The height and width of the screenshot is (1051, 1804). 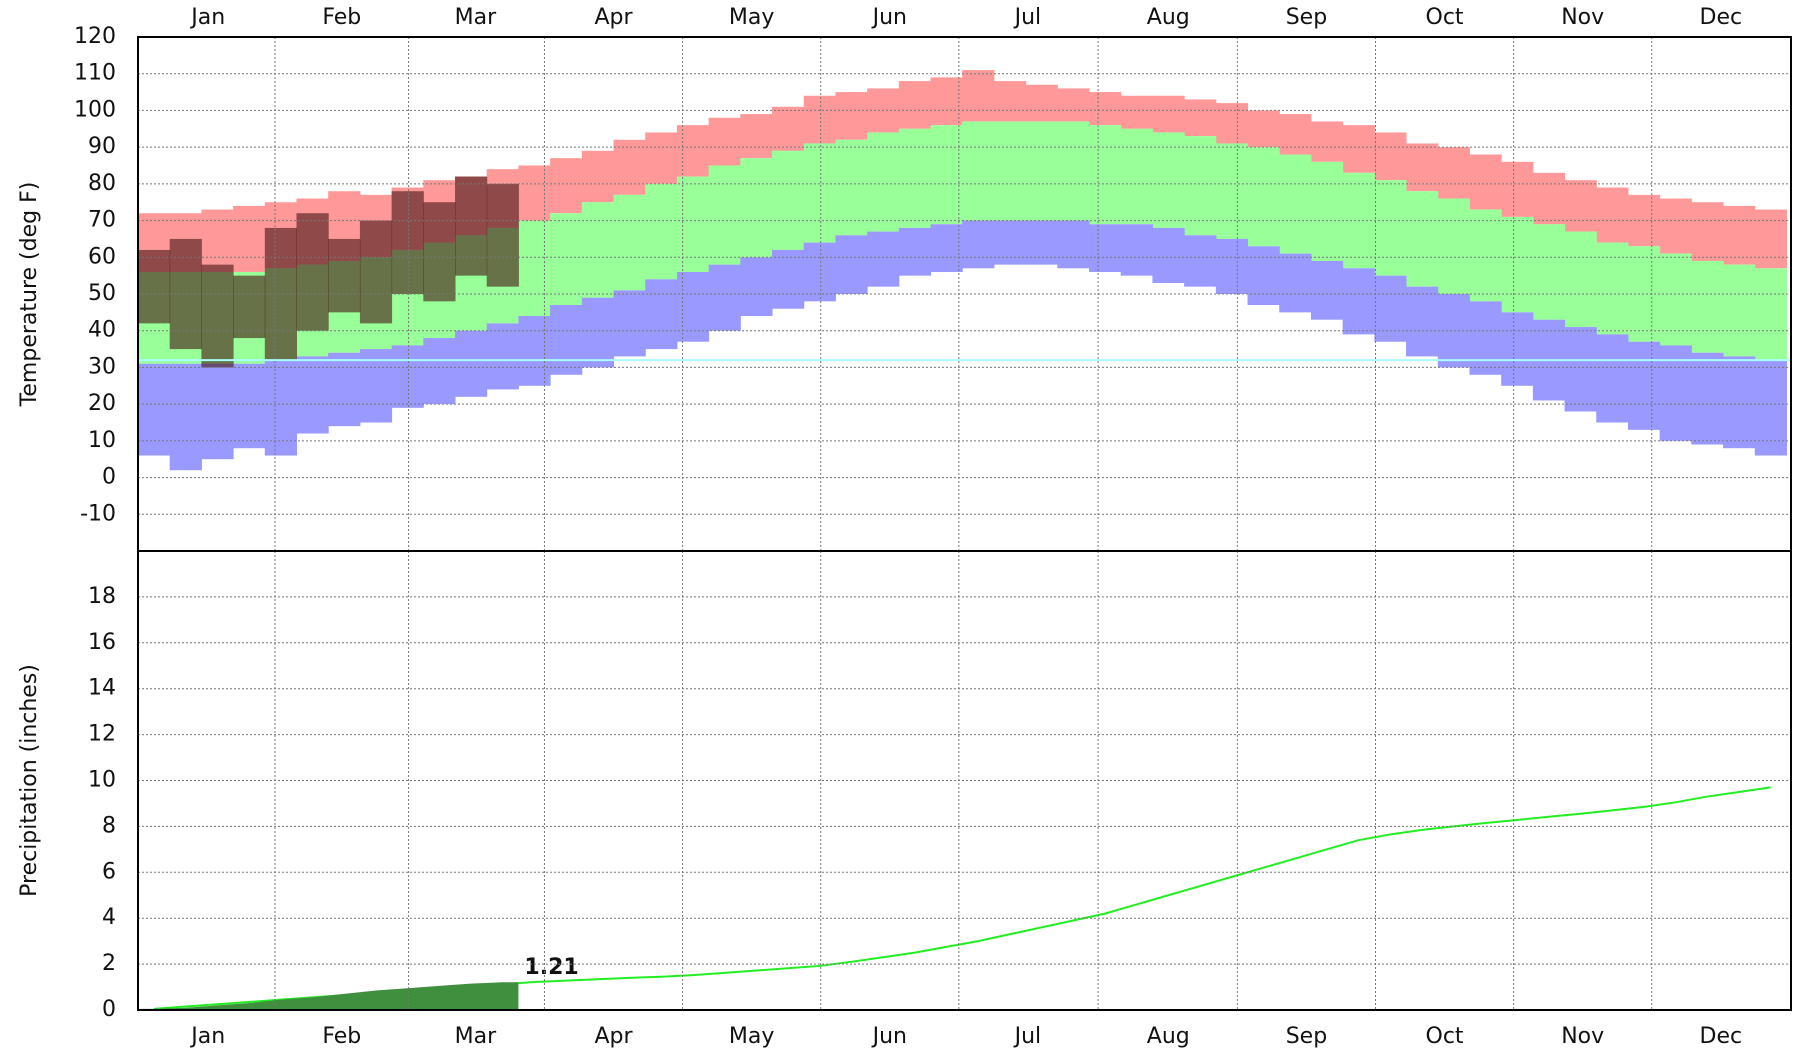 I want to click on x-tick-label: Nov, so click(x=1582, y=17).